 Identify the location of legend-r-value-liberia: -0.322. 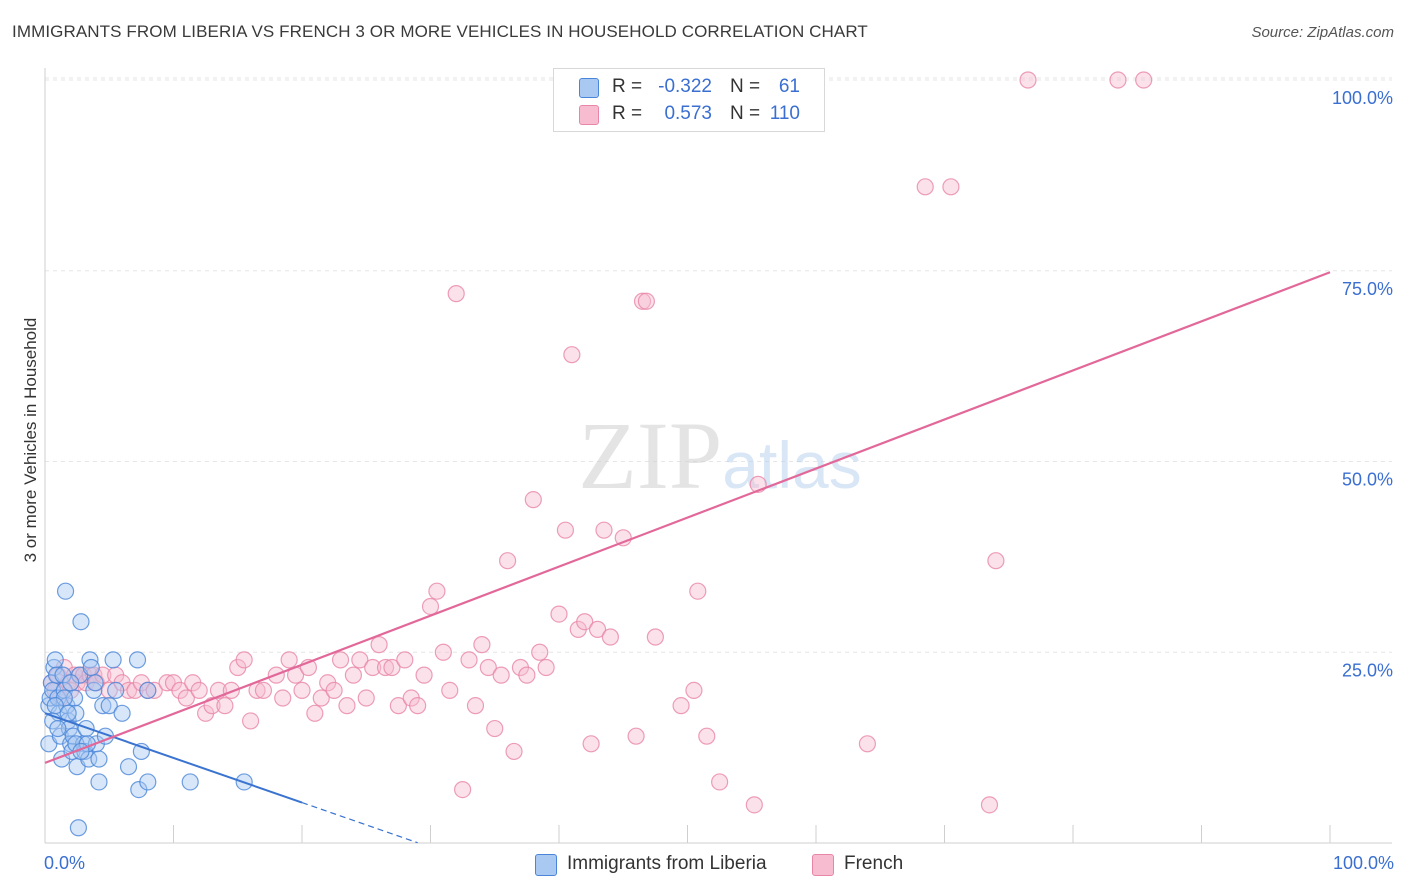
(685, 86).